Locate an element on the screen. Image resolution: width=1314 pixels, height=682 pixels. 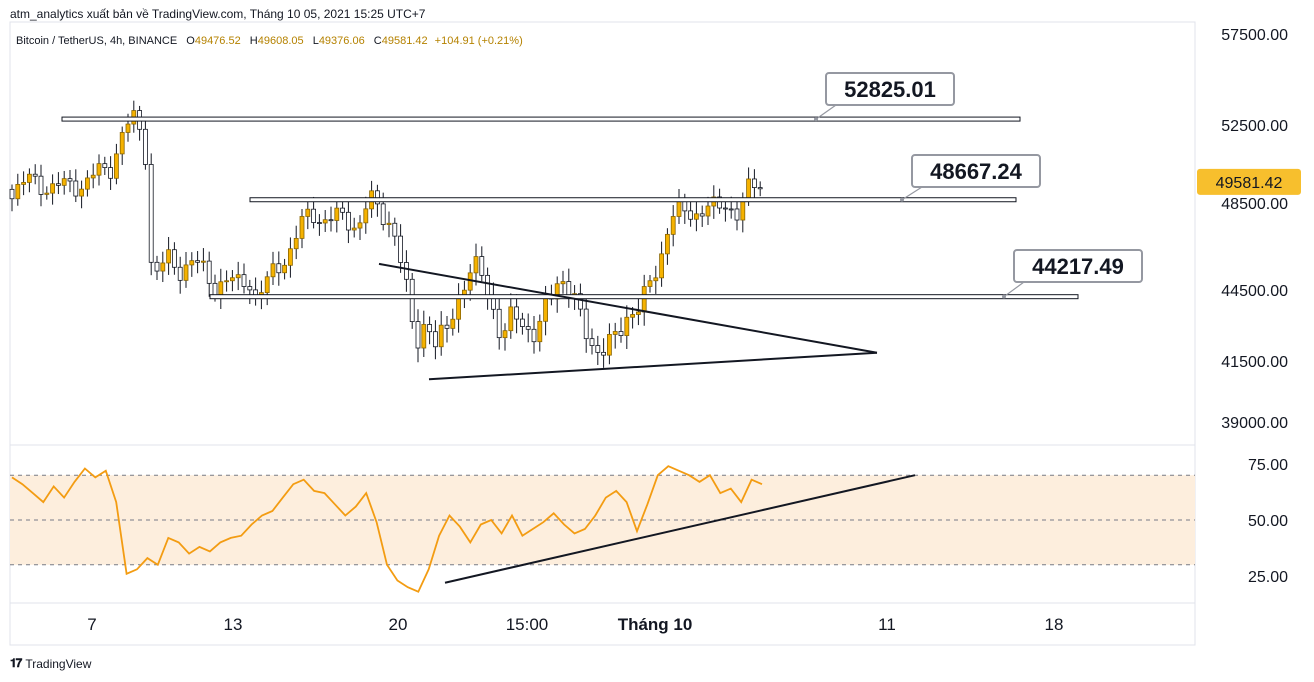
price-tick-label: 39000.00 is located at coordinates (1254, 423).